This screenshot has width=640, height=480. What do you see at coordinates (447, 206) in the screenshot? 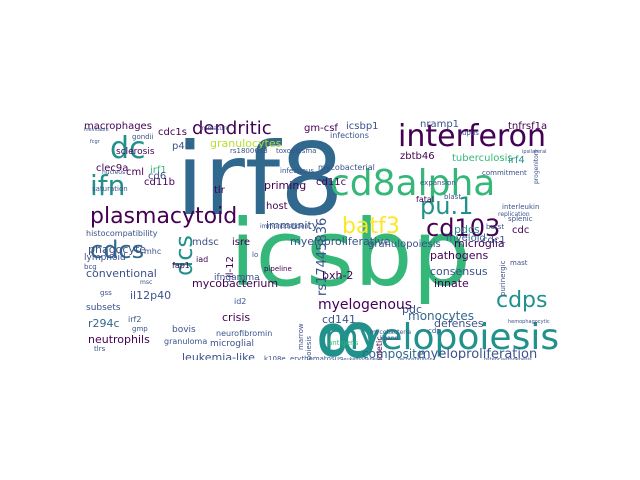
I see `word-pu1: pu.1` at bounding box center [447, 206].